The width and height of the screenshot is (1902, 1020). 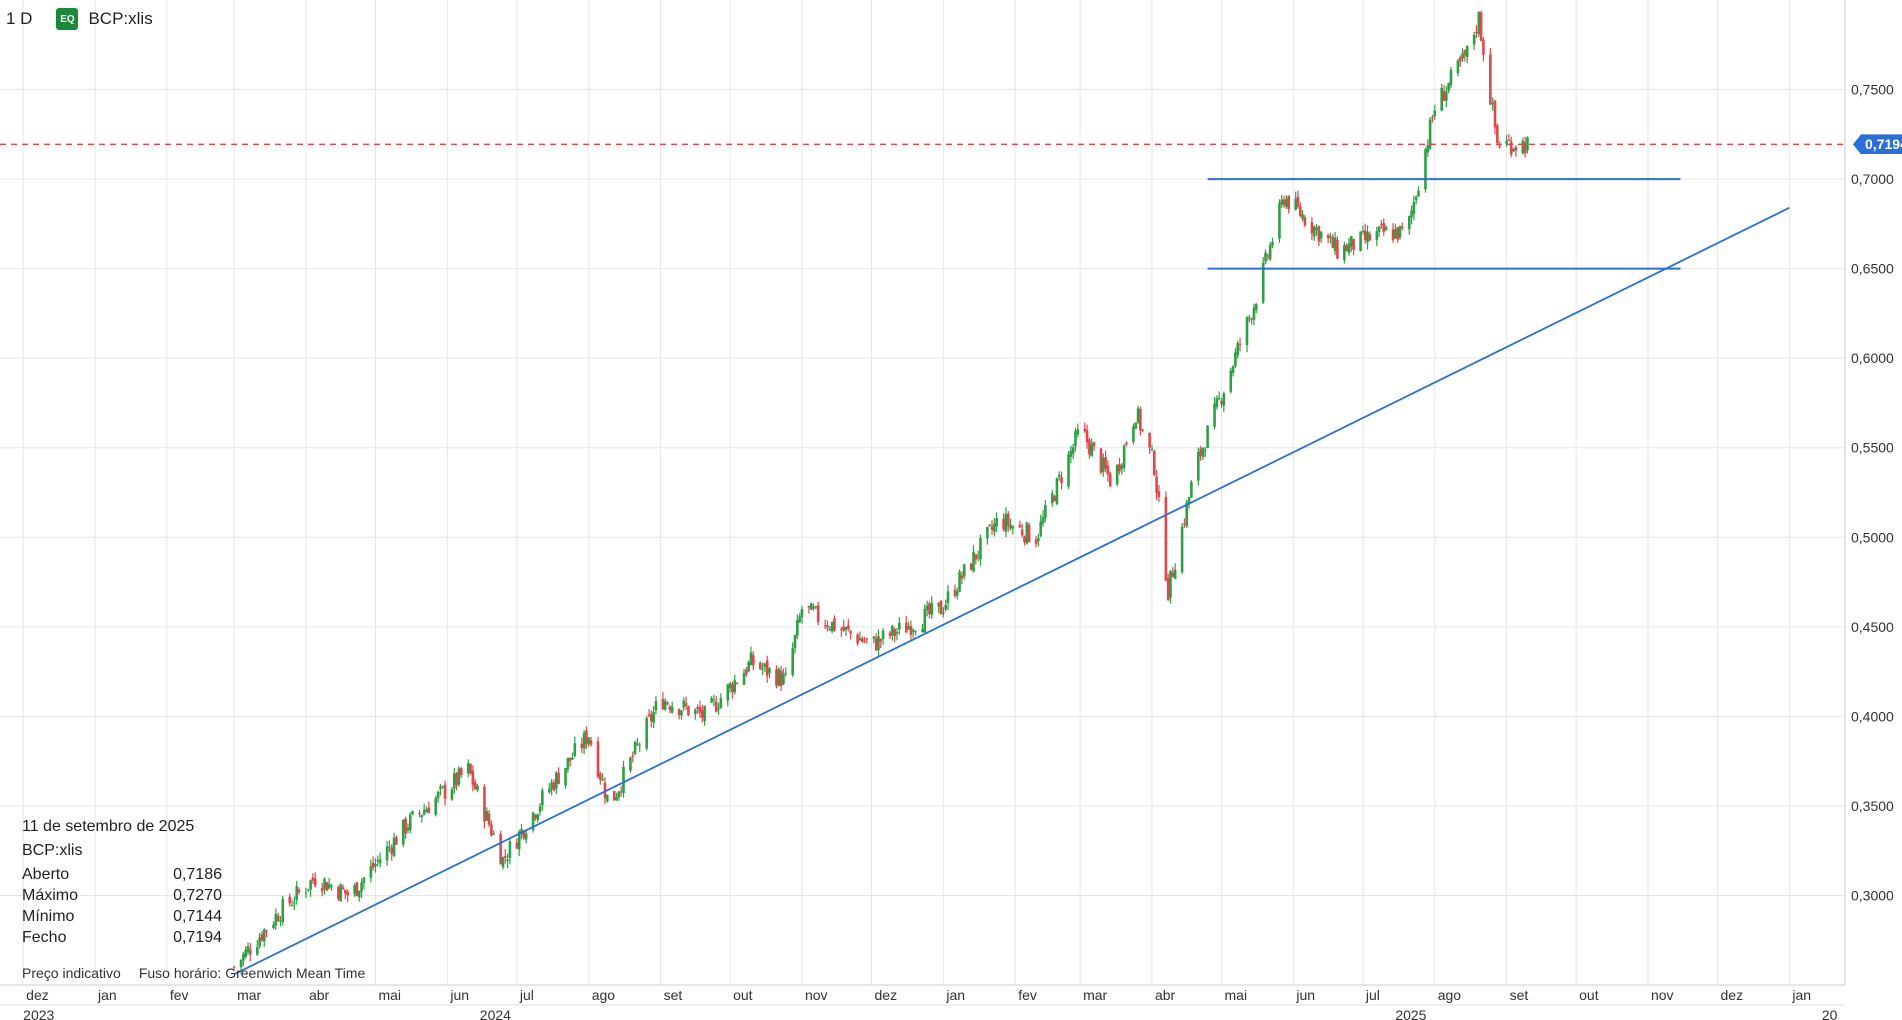 I want to click on x-tick-label: jun, so click(x=459, y=995).